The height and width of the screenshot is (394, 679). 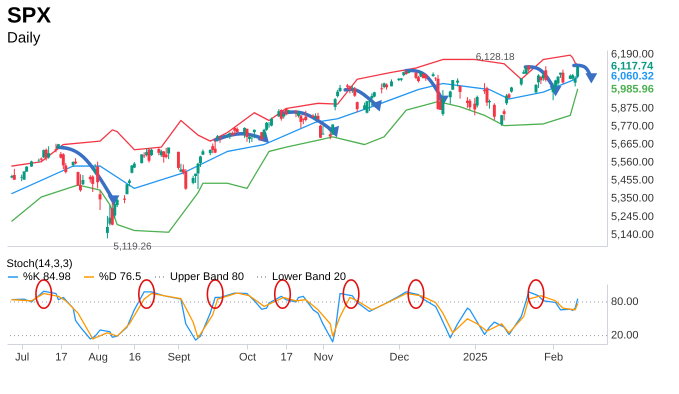 I want to click on x-tick-label: Nov, so click(x=324, y=358).